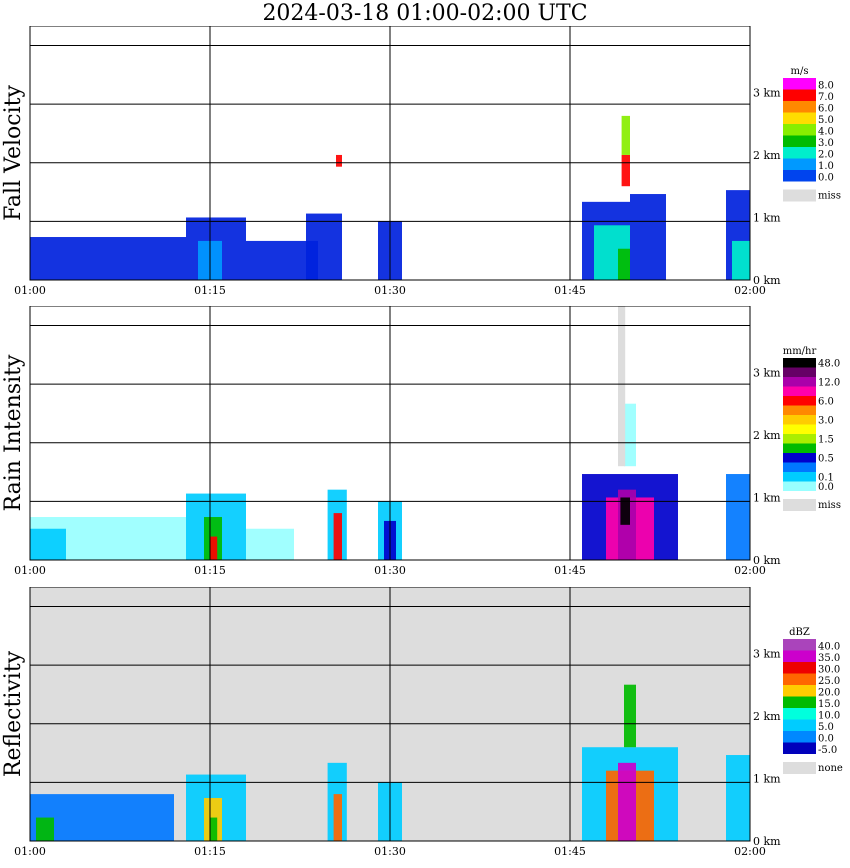  I want to click on legend-label: 25.0, so click(829, 681).